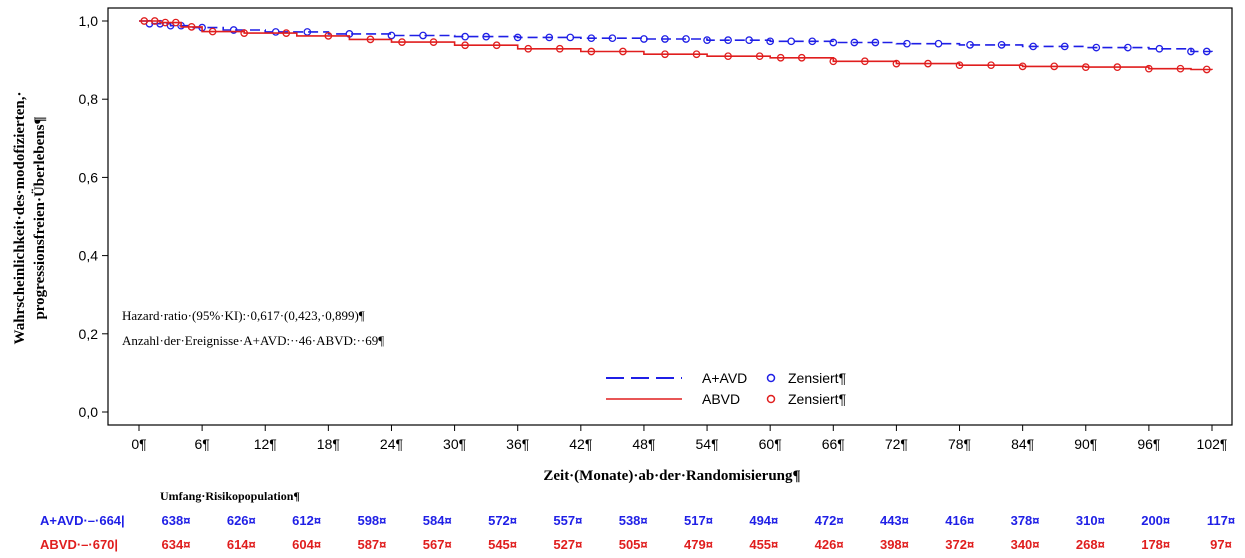 The height and width of the screenshot is (558, 1245). What do you see at coordinates (306, 520) in the screenshot?
I see `risk-cell: 612¤` at bounding box center [306, 520].